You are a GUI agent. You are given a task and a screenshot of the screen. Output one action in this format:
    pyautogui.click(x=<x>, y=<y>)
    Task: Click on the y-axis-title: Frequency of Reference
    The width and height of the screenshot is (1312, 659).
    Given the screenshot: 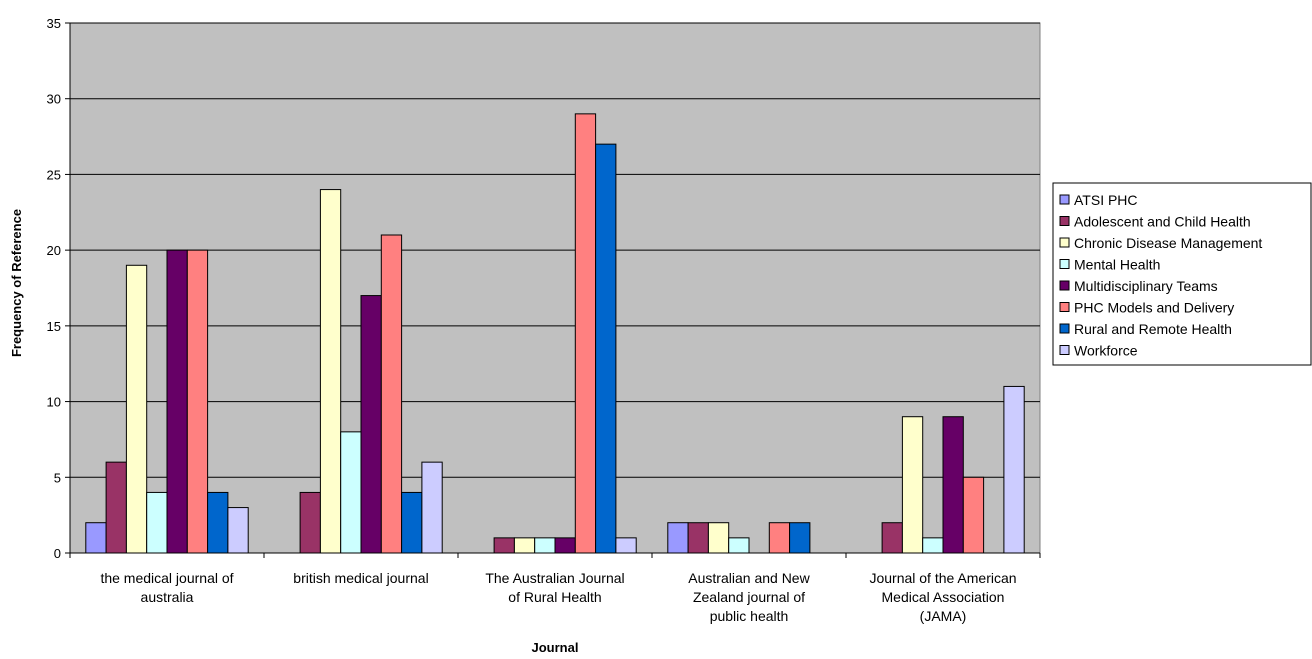 What is the action you would take?
    pyautogui.click(x=16, y=283)
    